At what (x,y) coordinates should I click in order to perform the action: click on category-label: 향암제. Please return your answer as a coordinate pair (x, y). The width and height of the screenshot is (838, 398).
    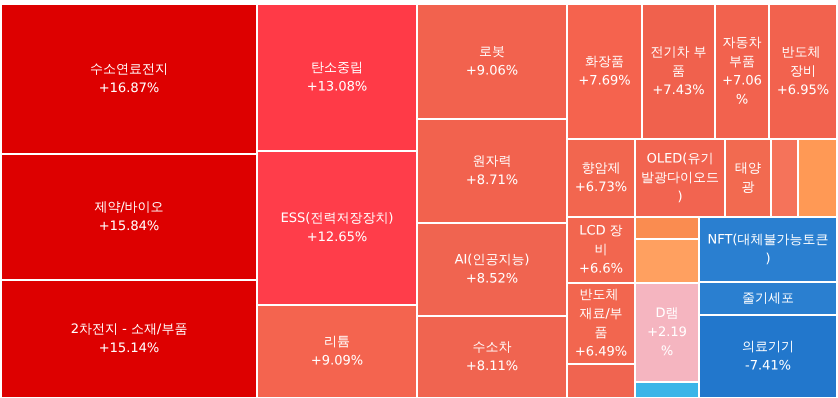
    Looking at the image, I should click on (601, 168).